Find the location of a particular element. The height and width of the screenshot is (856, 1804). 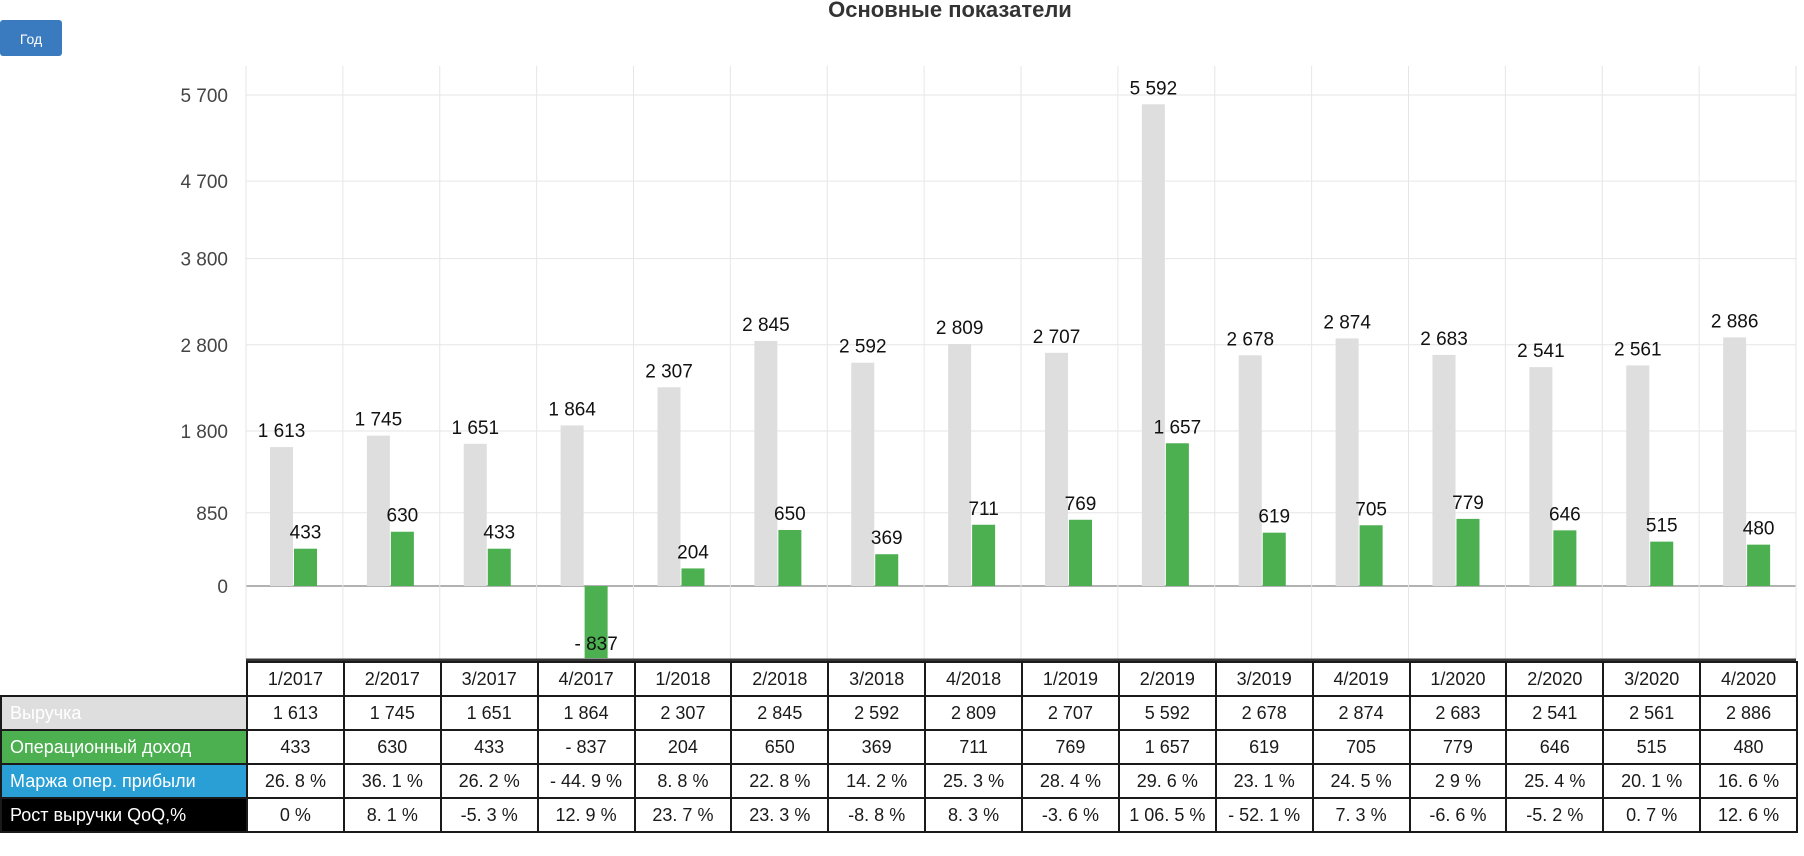

period-year-button: Год is located at coordinates (31, 38).